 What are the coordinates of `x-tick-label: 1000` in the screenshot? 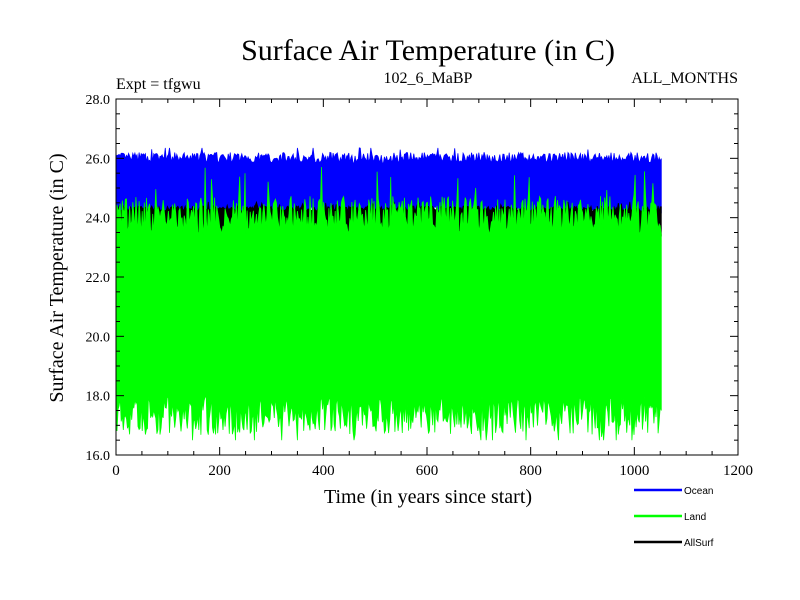 It's located at (634, 471).